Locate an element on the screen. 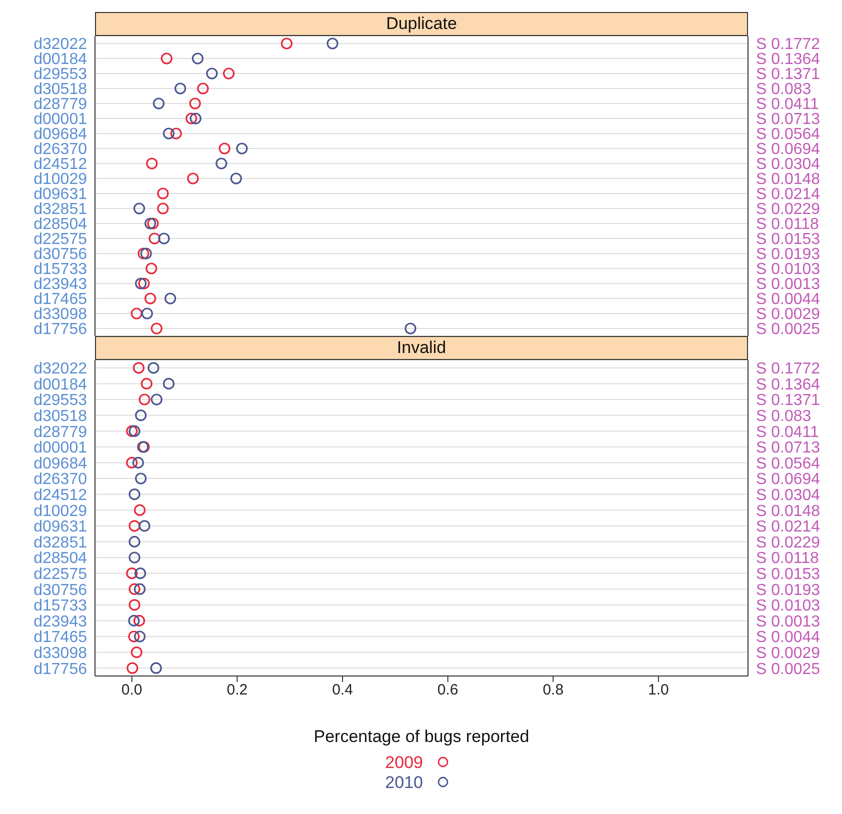 Image resolution: width=842 pixels, height=814 pixels. y-tick-label: d00184 is located at coordinates (61, 385).